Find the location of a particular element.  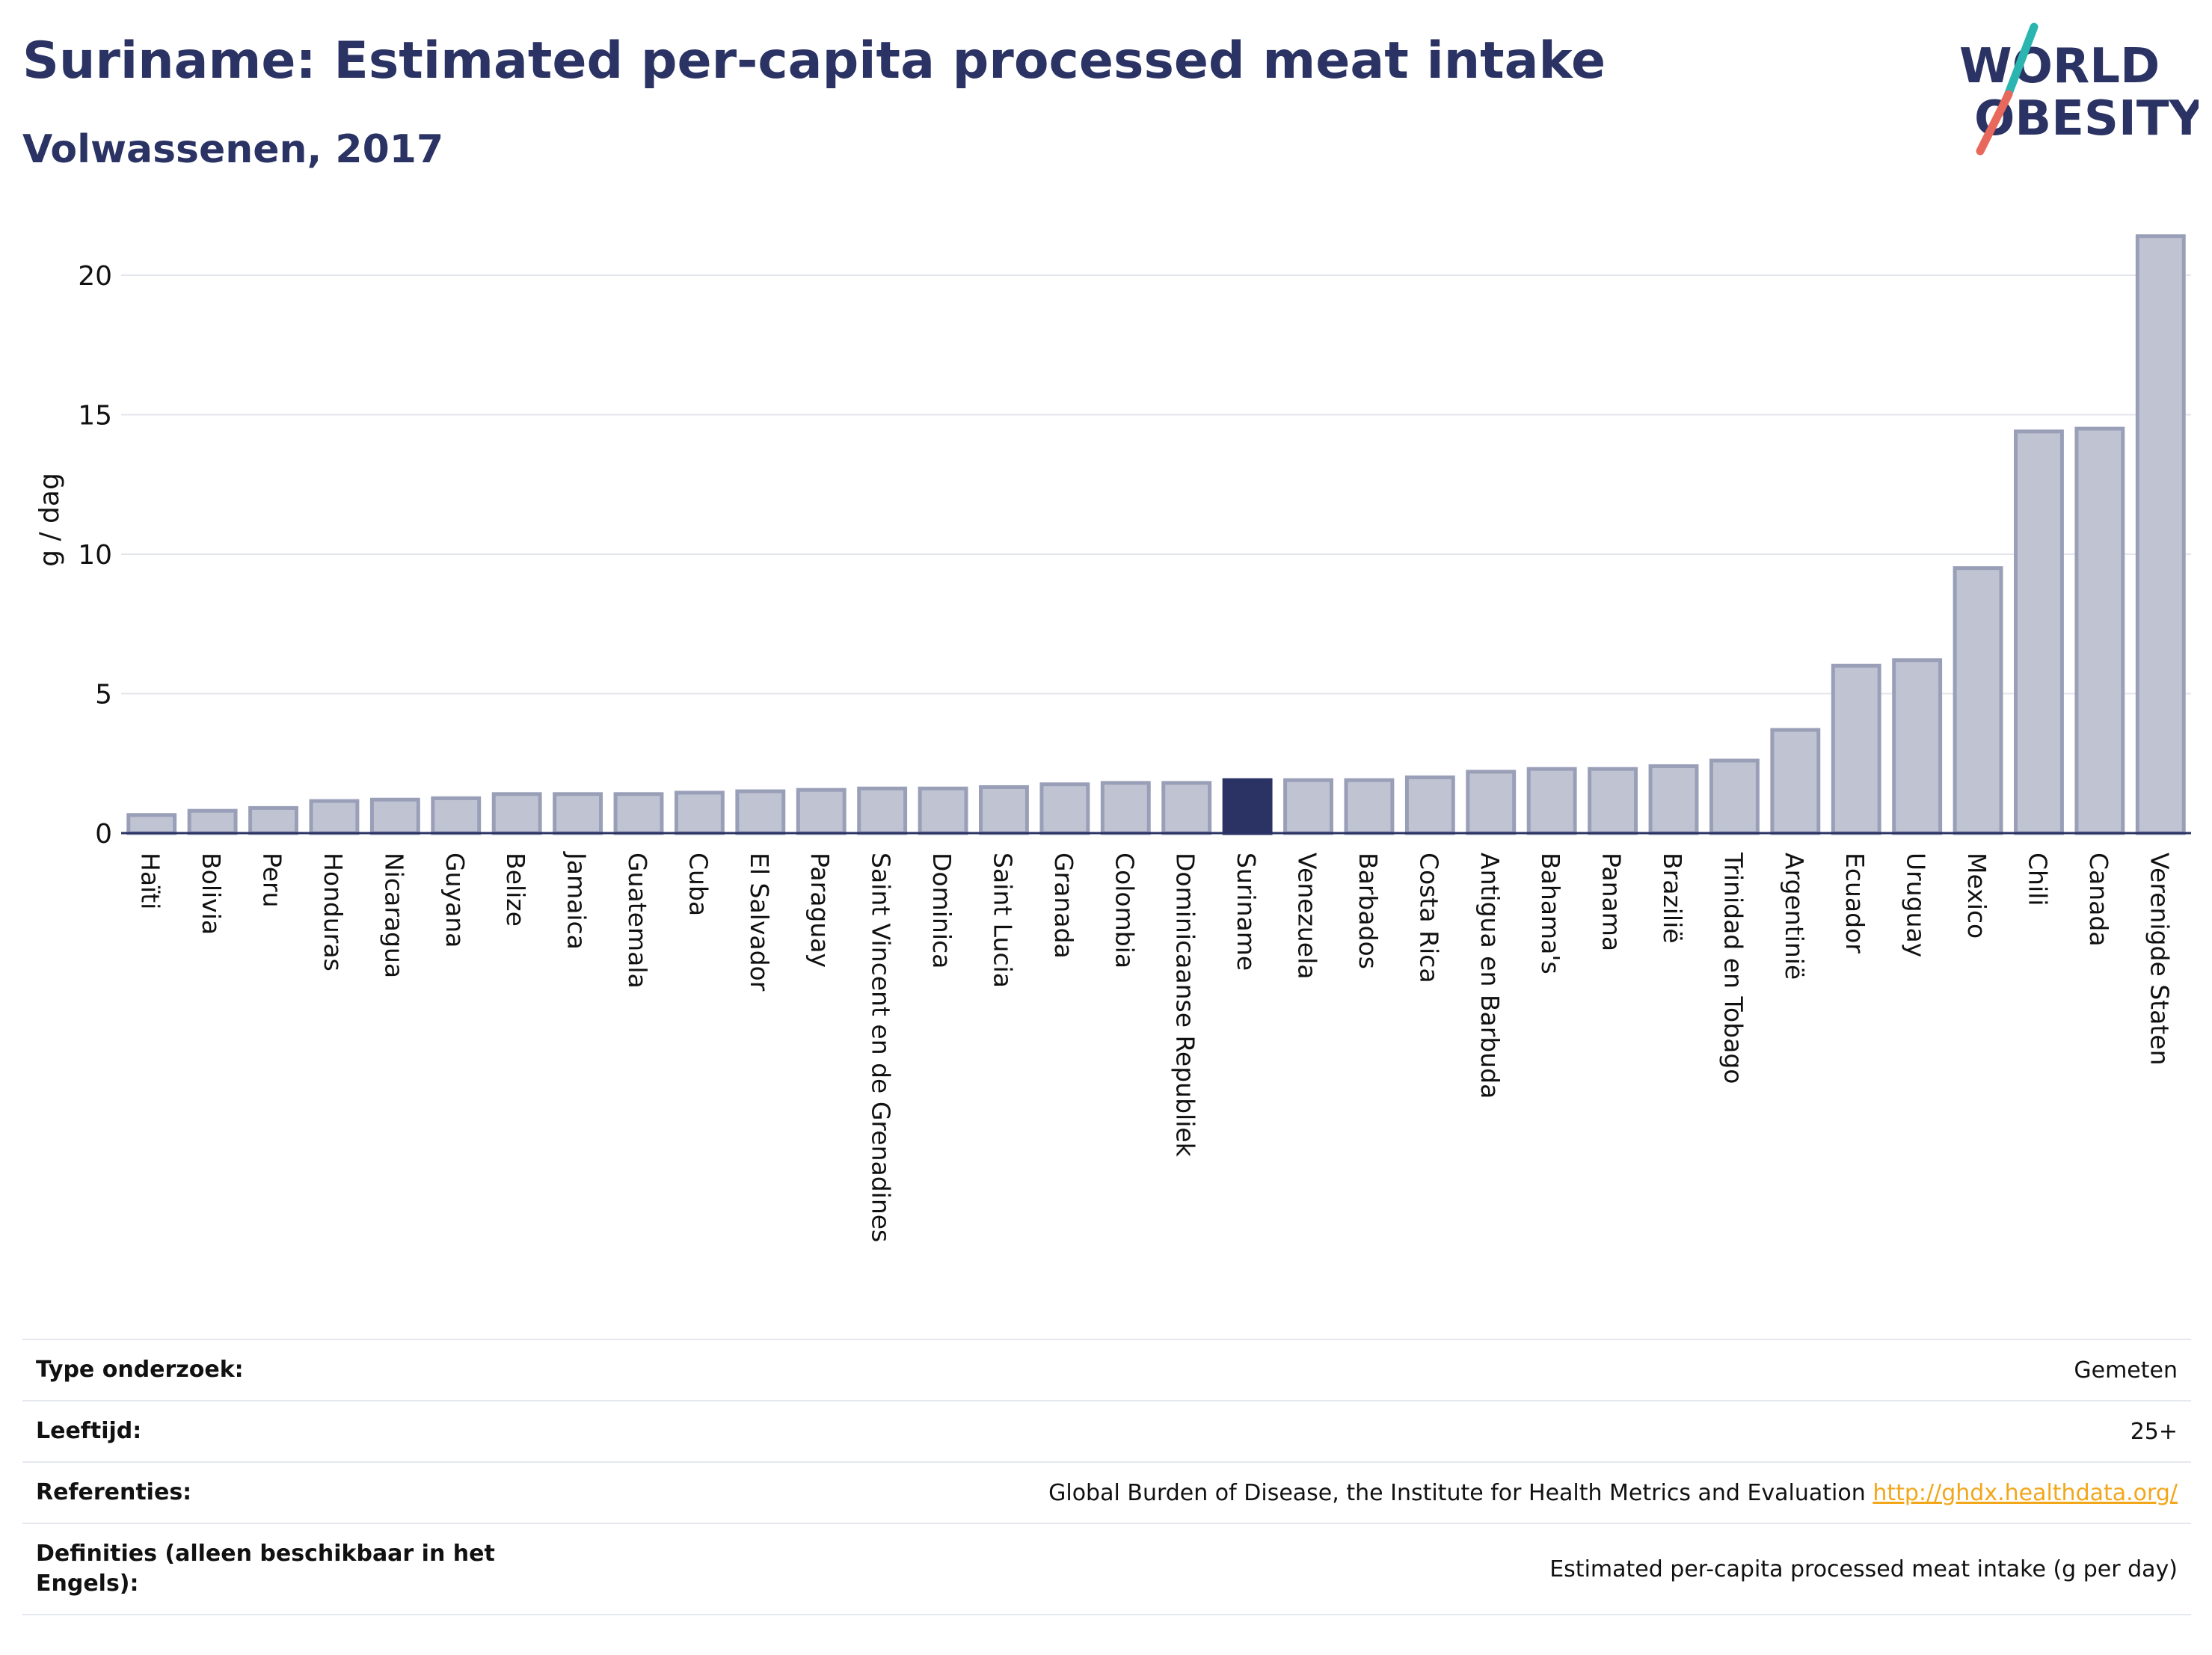

x-tick-label: El Salvador is located at coordinates (759, 922).